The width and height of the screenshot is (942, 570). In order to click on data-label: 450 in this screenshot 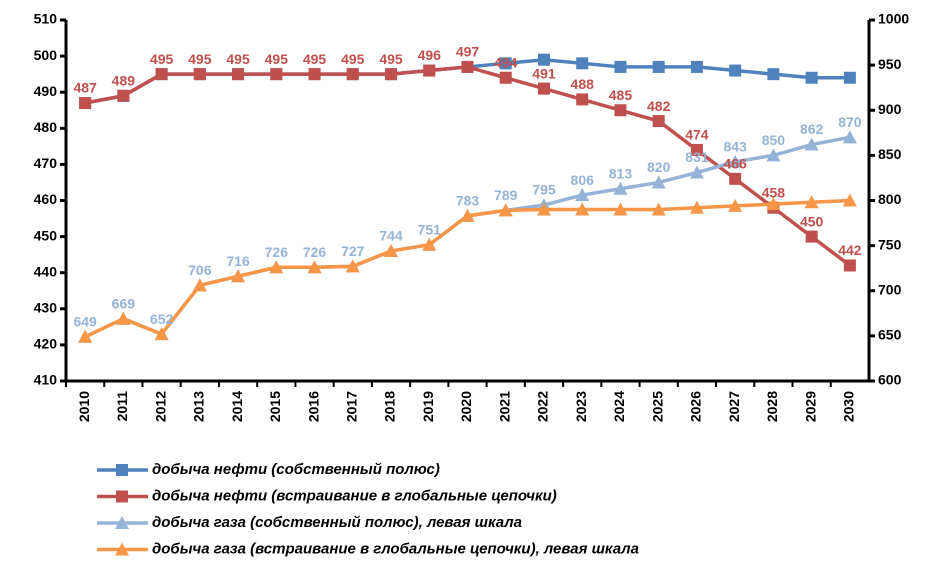, I will do `click(812, 221)`.